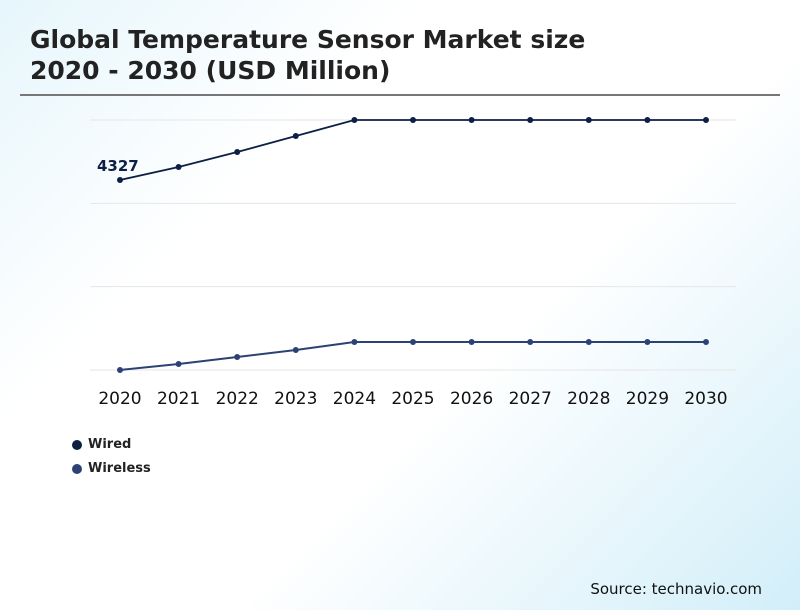 The image size is (800, 610). Describe the element at coordinates (119, 468) in the screenshot. I see `legend-label: Wireless` at that location.